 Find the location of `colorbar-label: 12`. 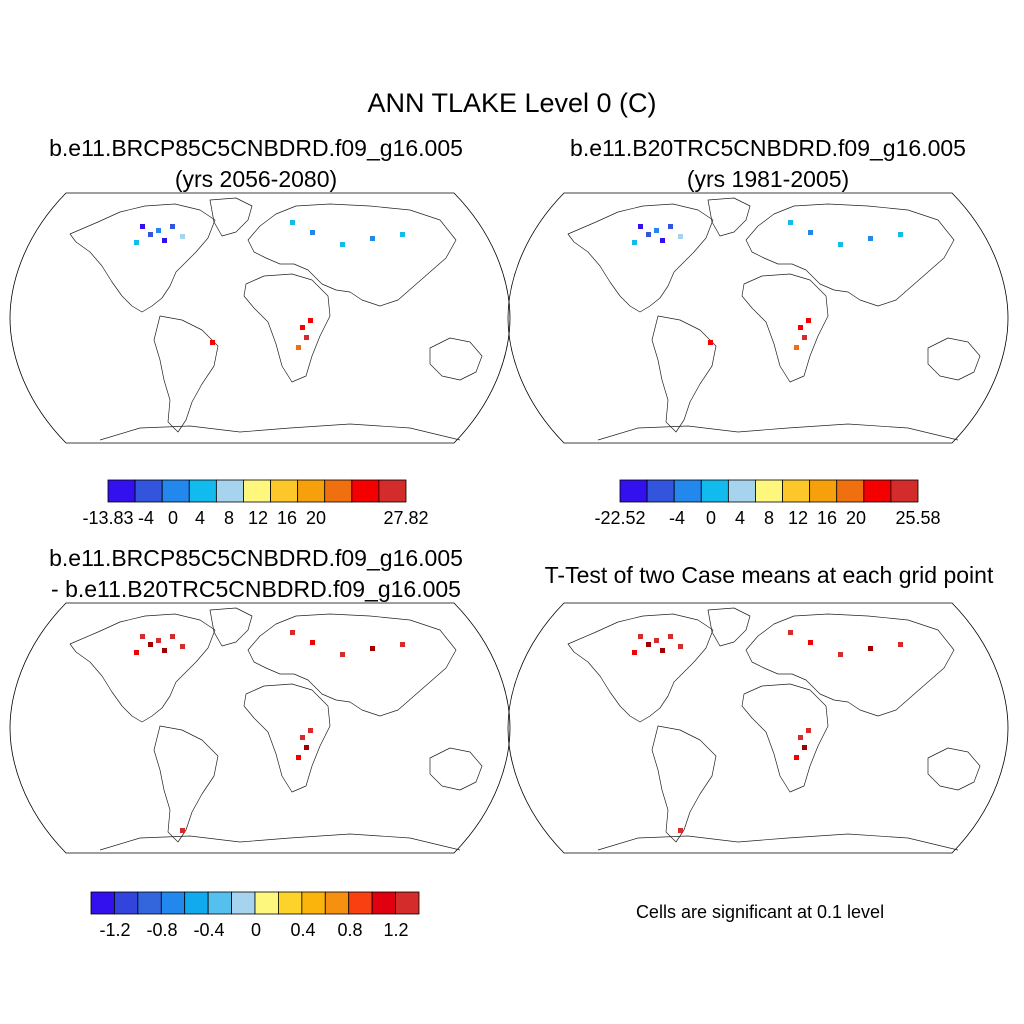

colorbar-label: 12 is located at coordinates (258, 518).